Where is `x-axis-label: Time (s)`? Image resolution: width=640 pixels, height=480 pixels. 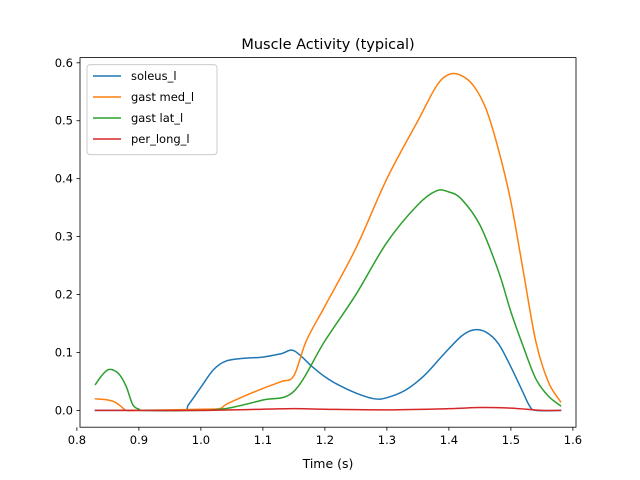 x-axis-label: Time (s) is located at coordinates (328, 463).